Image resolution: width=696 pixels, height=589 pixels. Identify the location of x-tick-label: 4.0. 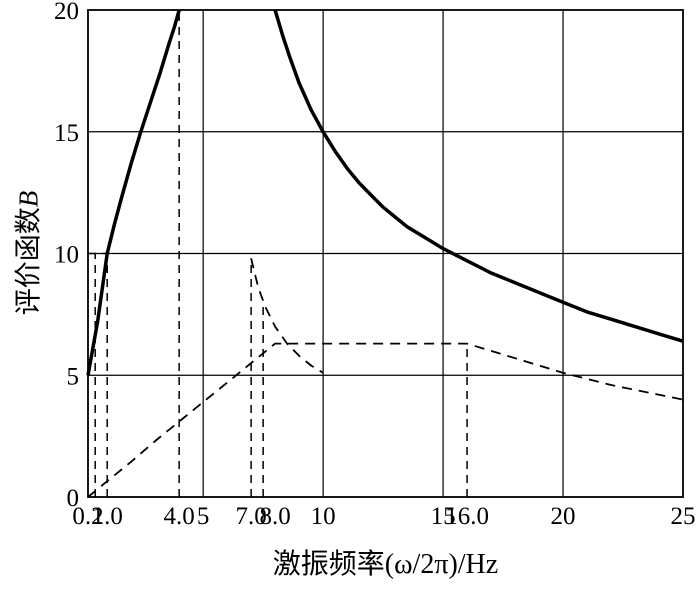
(179, 516).